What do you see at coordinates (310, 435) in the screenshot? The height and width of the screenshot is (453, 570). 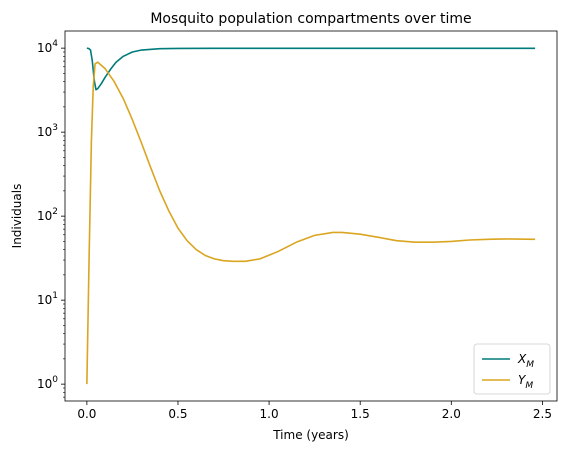 I see `x-axis-label: Time (years)` at bounding box center [310, 435].